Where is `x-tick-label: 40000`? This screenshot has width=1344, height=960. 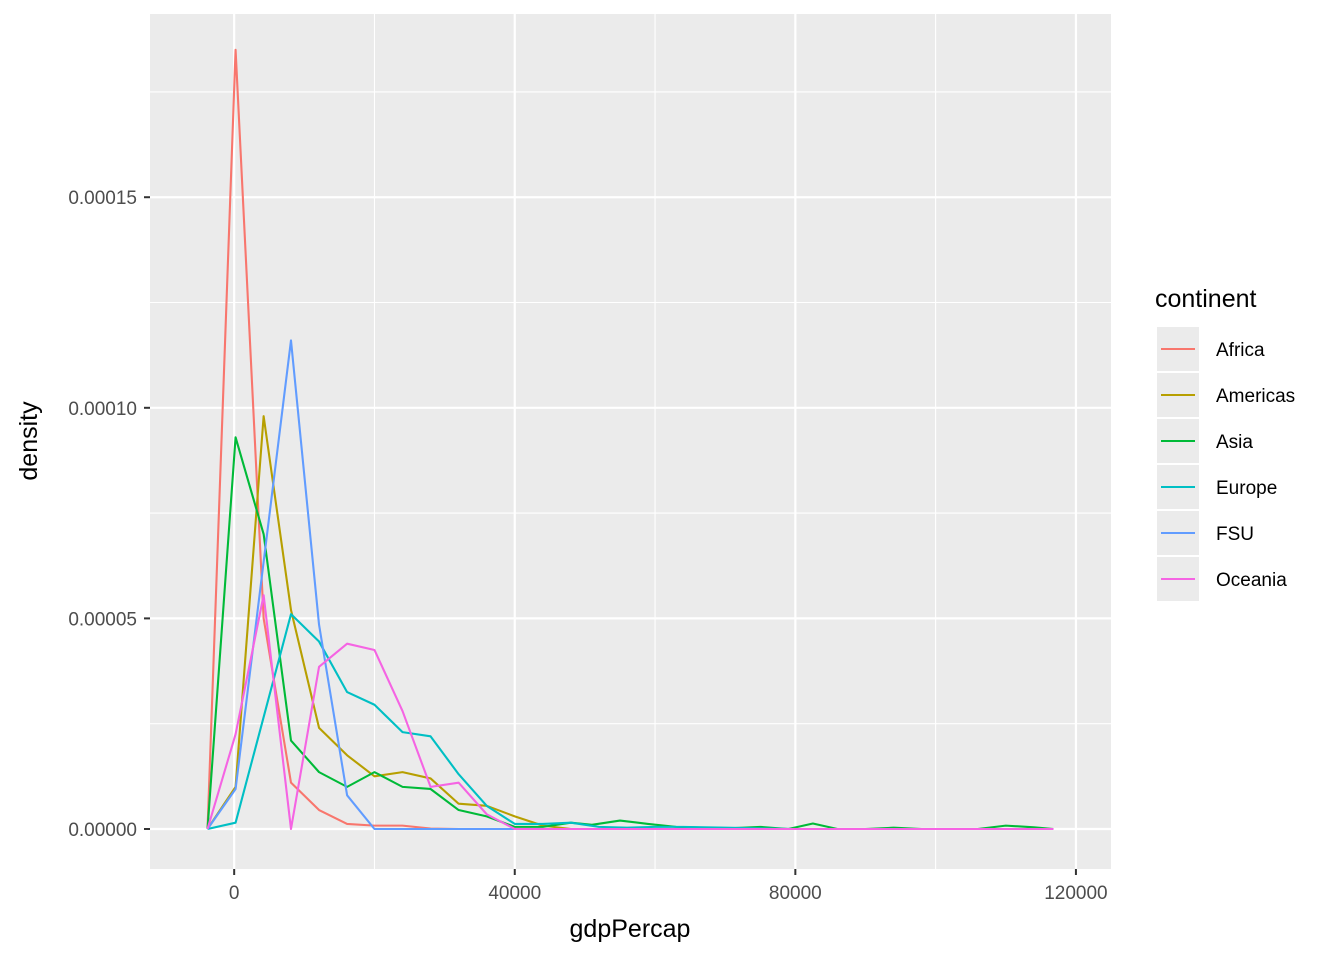
x-tick-label: 40000 is located at coordinates (514, 893).